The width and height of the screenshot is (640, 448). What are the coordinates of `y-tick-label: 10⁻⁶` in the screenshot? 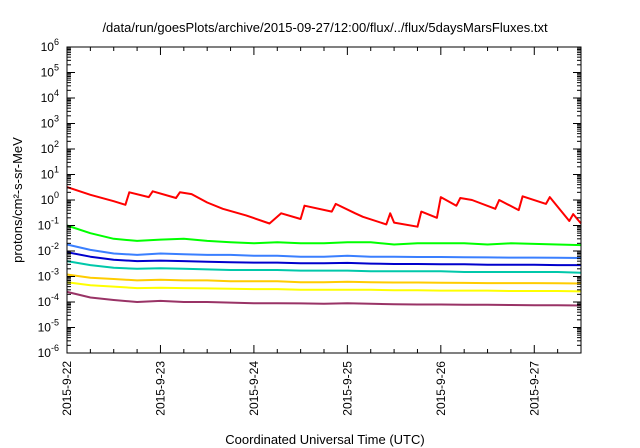 It's located at (48, 351).